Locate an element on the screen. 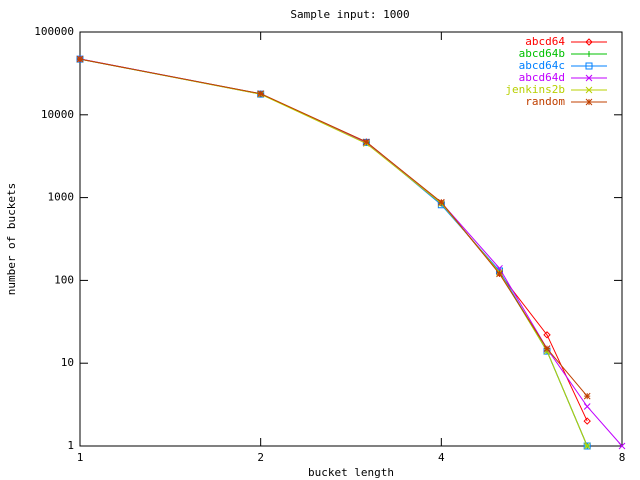 This screenshot has width=640, height=480. legend-label: random is located at coordinates (545, 101).